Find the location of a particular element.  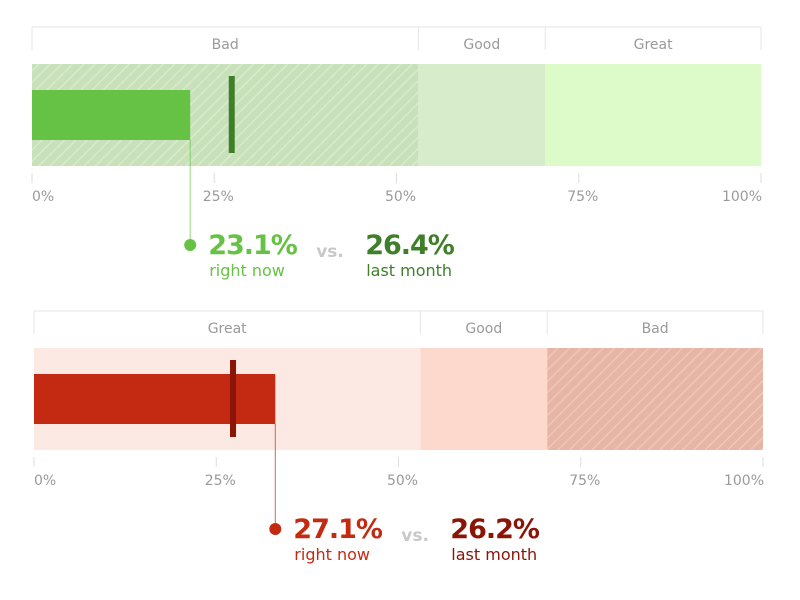

range-band-great is located at coordinates (653, 115).